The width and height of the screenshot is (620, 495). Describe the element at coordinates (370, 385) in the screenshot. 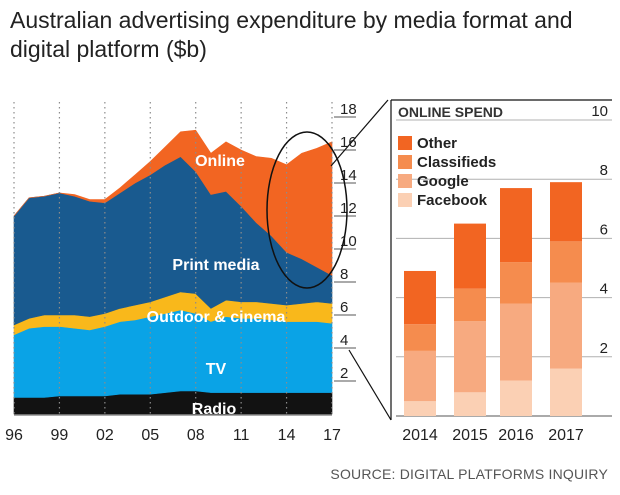

I see `connector-line-bottom` at that location.